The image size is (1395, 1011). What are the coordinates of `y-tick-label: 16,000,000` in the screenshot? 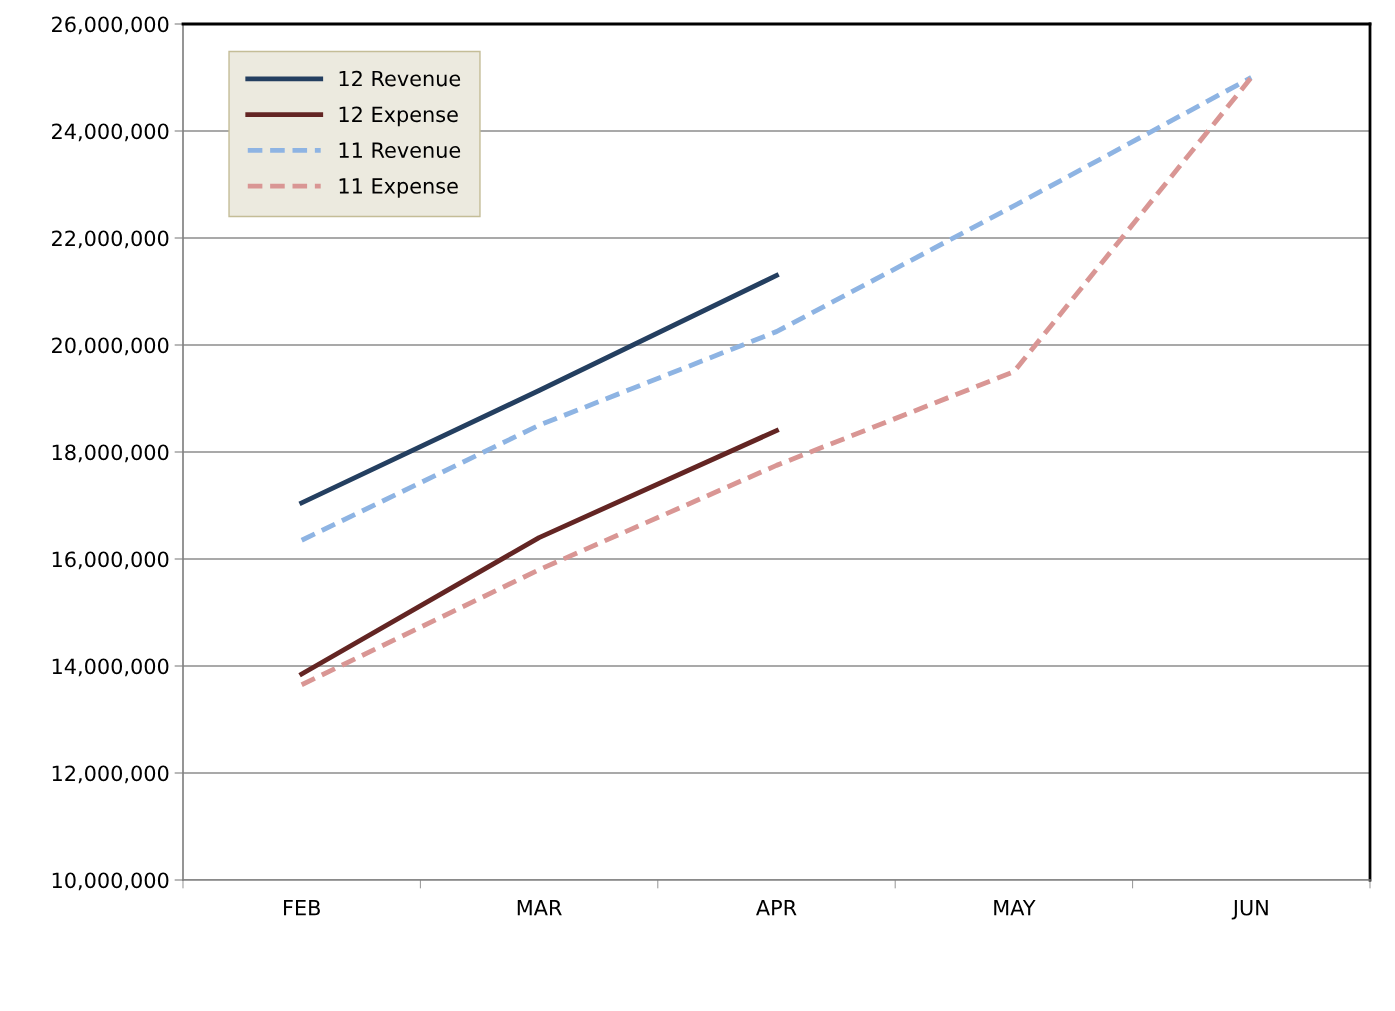 It's located at (110, 560).